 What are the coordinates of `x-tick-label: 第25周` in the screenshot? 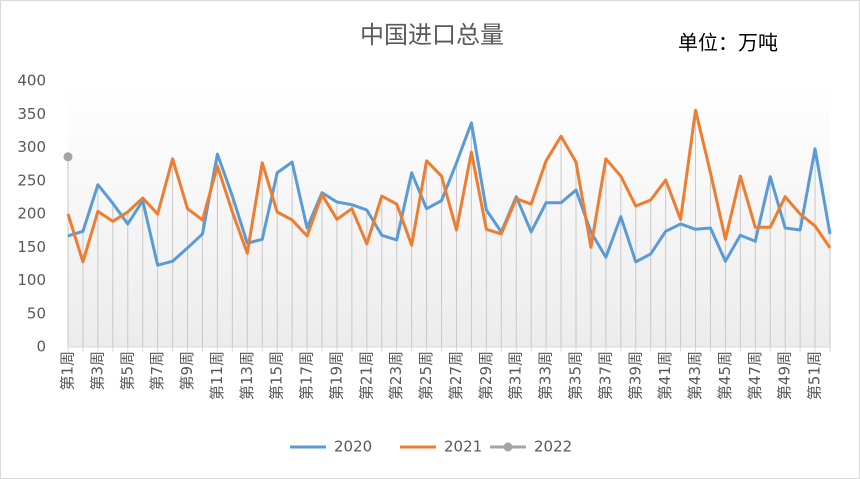 It's located at (426, 375).